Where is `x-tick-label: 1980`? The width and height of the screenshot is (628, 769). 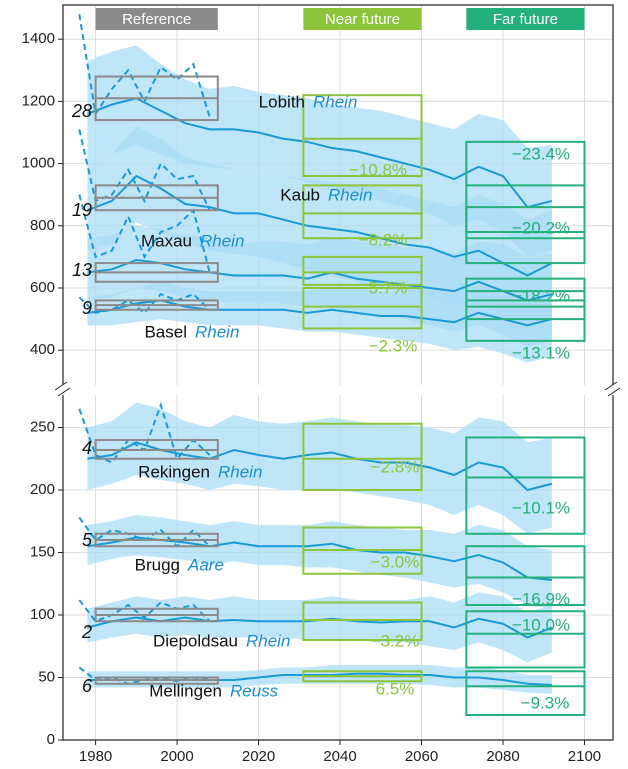 x-tick-label: 1980 is located at coordinates (95, 756).